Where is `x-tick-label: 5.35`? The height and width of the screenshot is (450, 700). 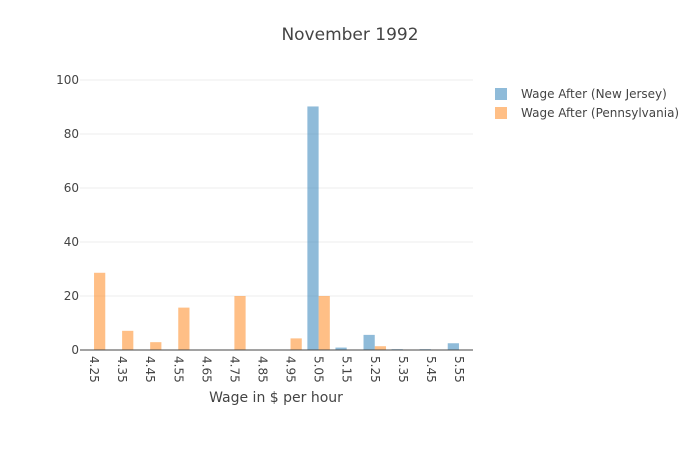
x-tick-label: 5.35 is located at coordinates (403, 369).